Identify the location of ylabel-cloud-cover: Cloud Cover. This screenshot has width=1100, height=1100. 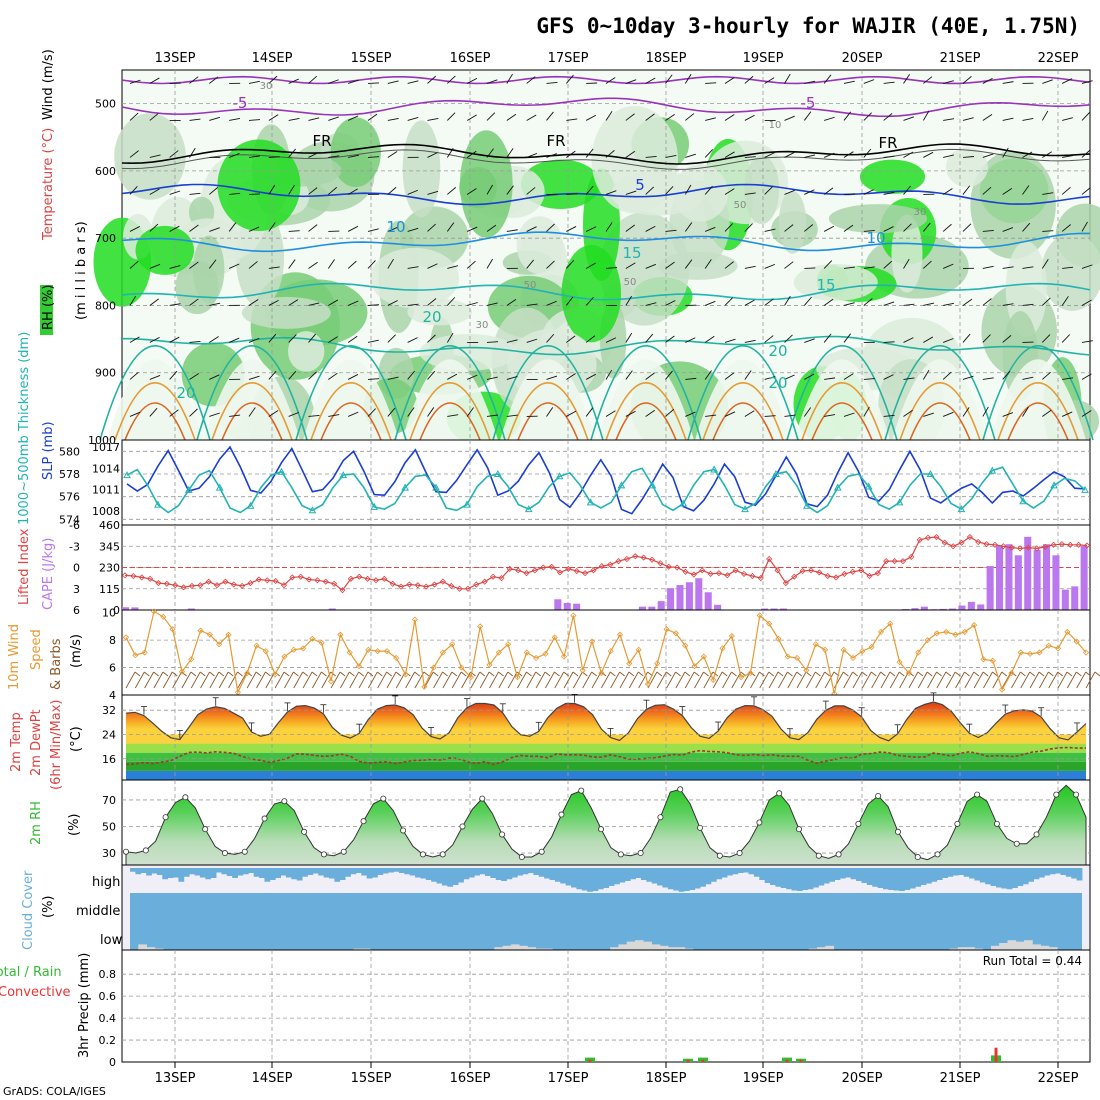
(28, 910).